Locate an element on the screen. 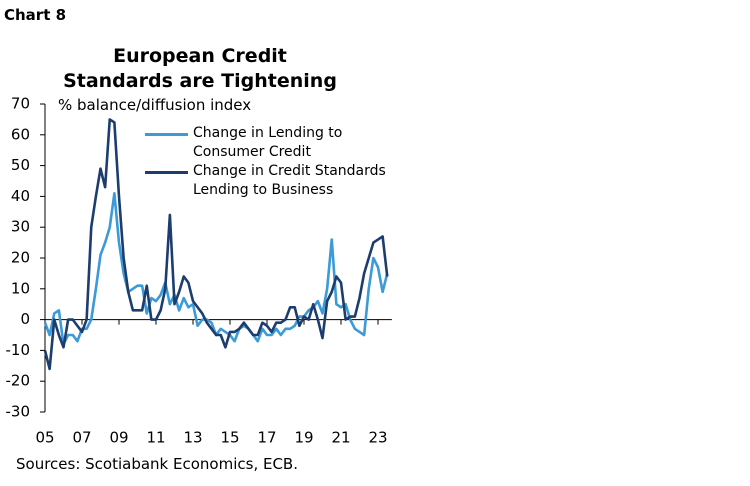 The image size is (750, 486). chart-label: Chart 8 is located at coordinates (35, 15).